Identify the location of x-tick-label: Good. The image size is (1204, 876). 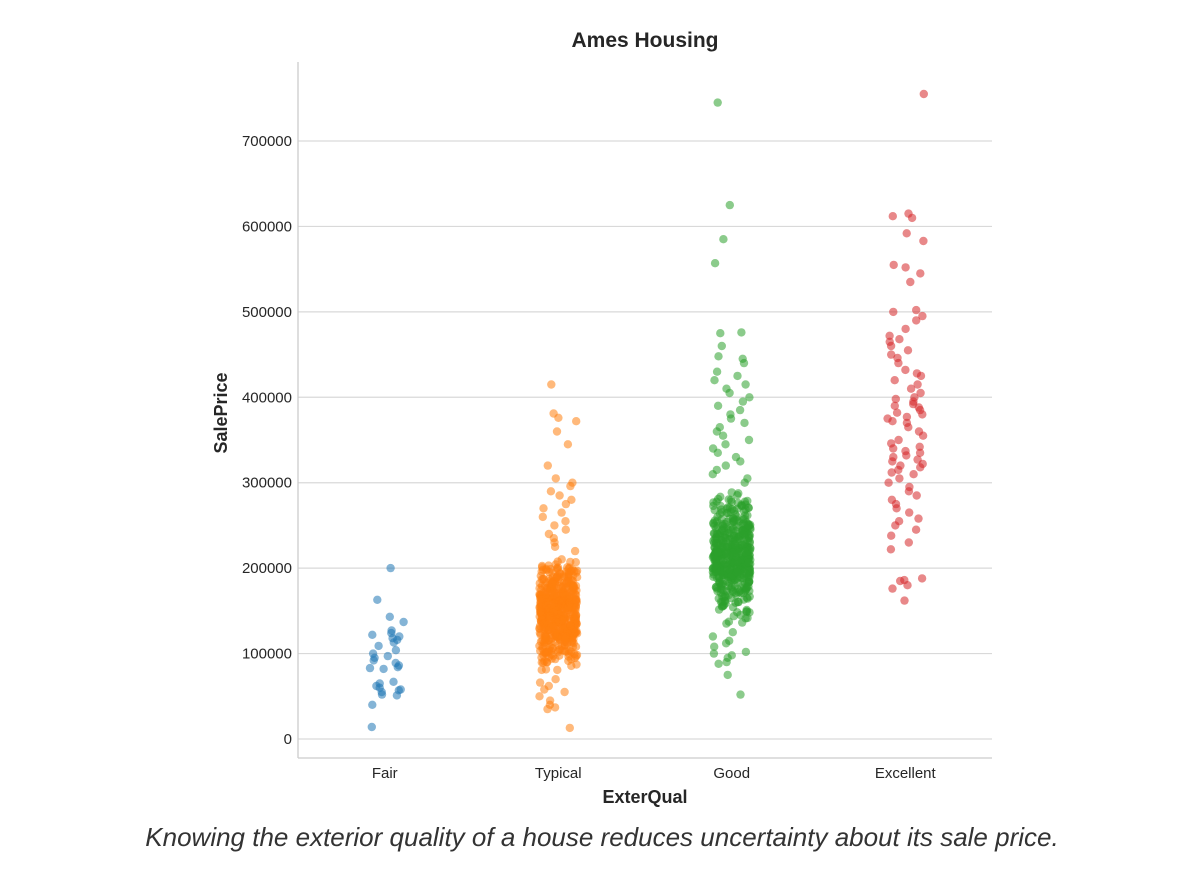
(731, 773).